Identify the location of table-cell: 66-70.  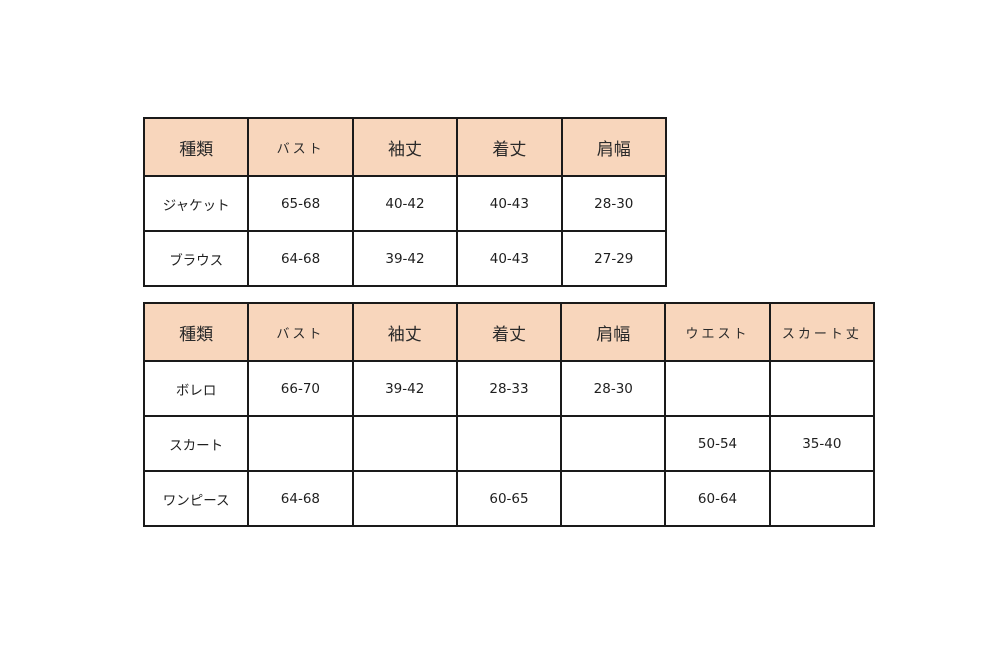
(300, 388).